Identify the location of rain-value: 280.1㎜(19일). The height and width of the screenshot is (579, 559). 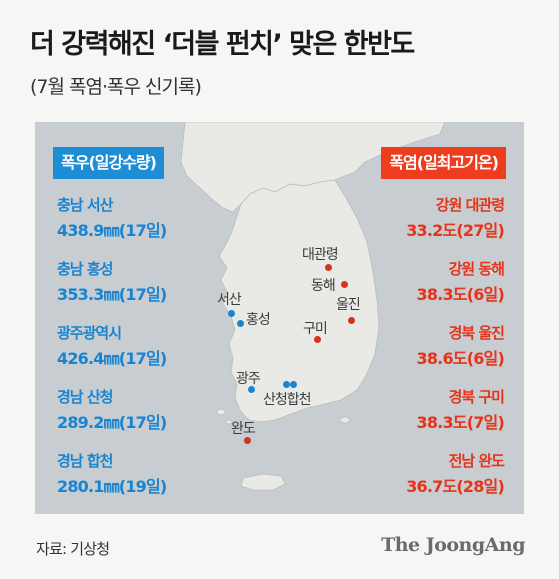
(112, 486).